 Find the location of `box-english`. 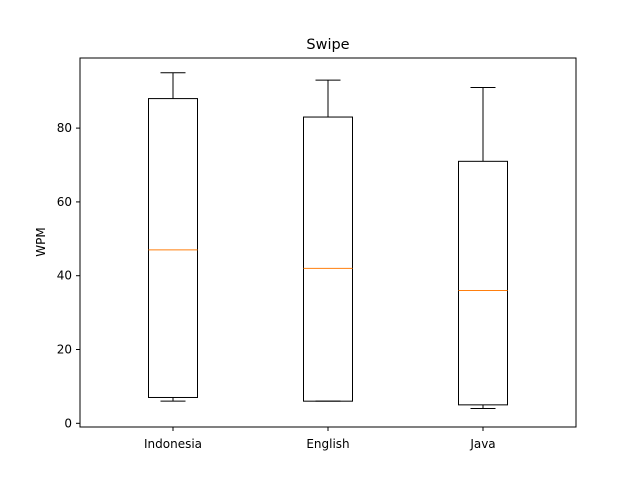

box-english is located at coordinates (328, 259).